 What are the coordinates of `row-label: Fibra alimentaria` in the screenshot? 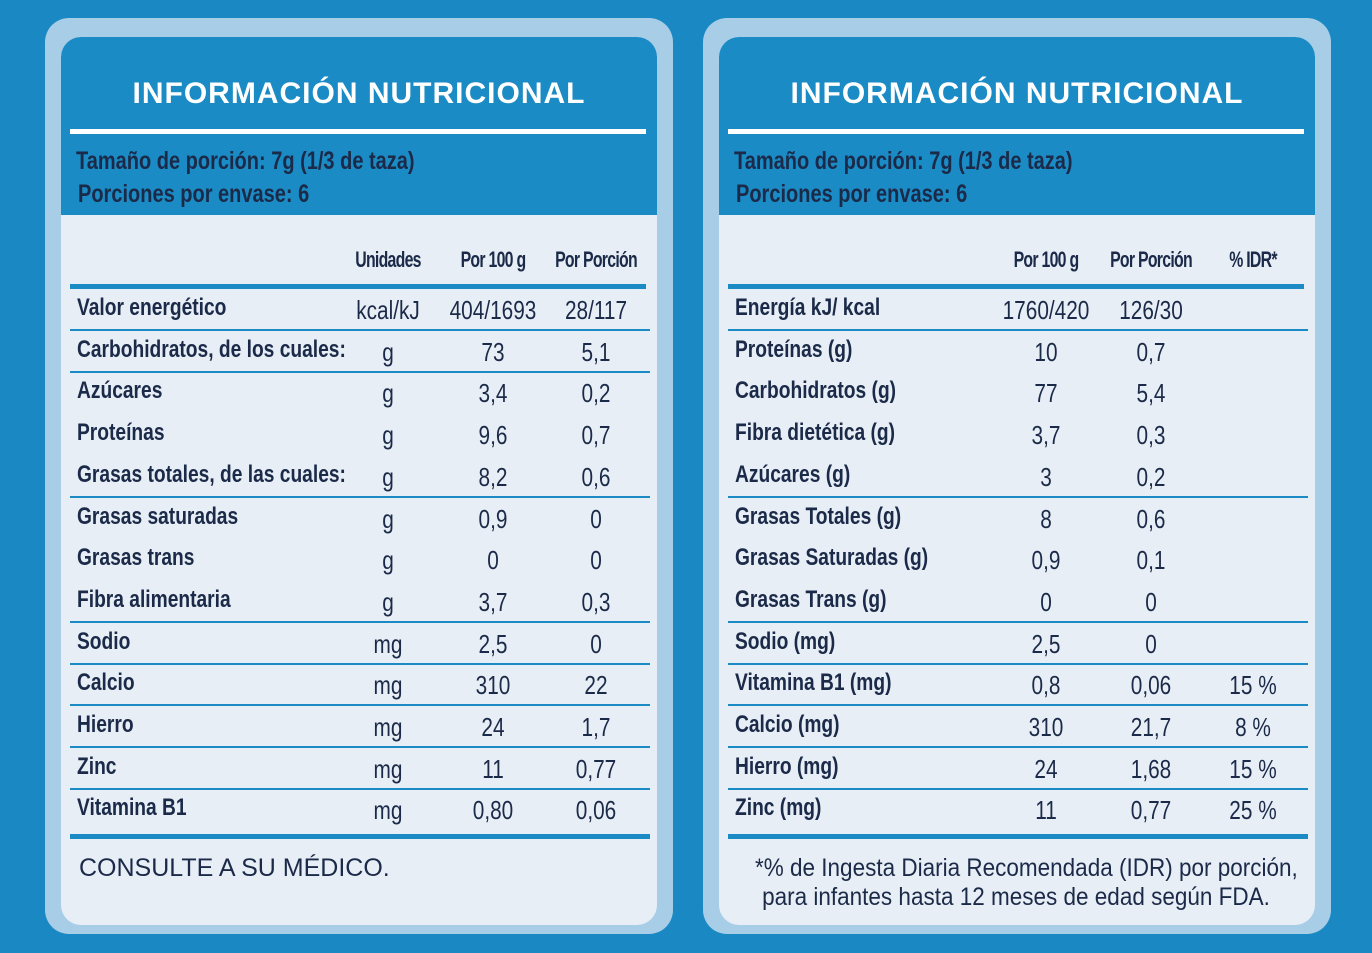 It's located at (154, 599).